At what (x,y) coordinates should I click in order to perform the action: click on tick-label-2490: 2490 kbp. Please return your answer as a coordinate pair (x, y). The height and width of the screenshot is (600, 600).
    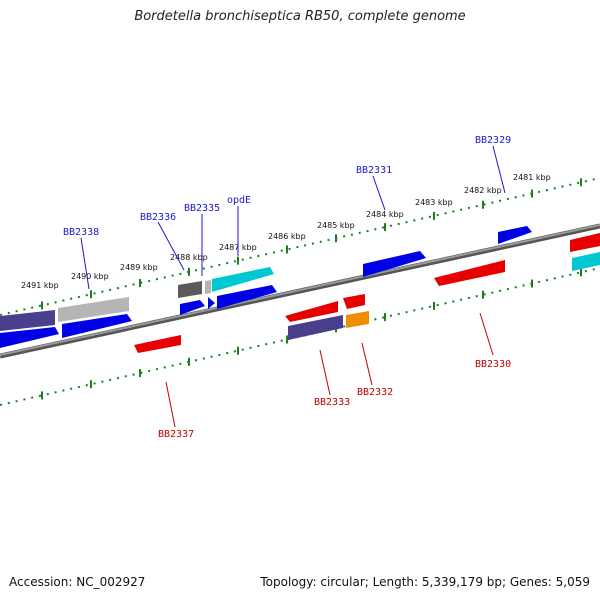
    Looking at the image, I should click on (90, 276).